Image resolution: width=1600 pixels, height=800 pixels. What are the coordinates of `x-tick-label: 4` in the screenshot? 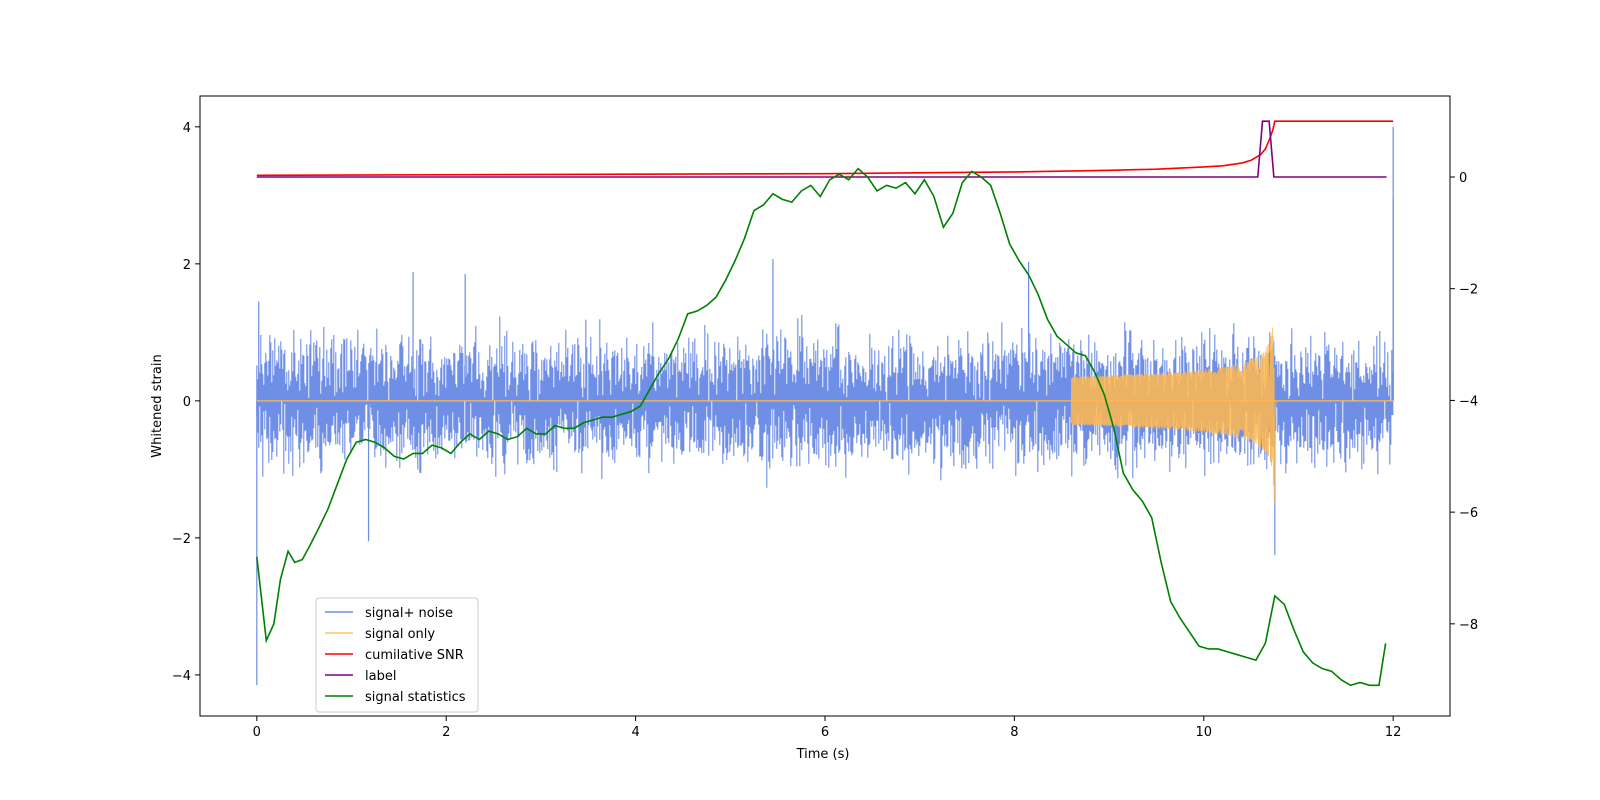 It's located at (635, 732).